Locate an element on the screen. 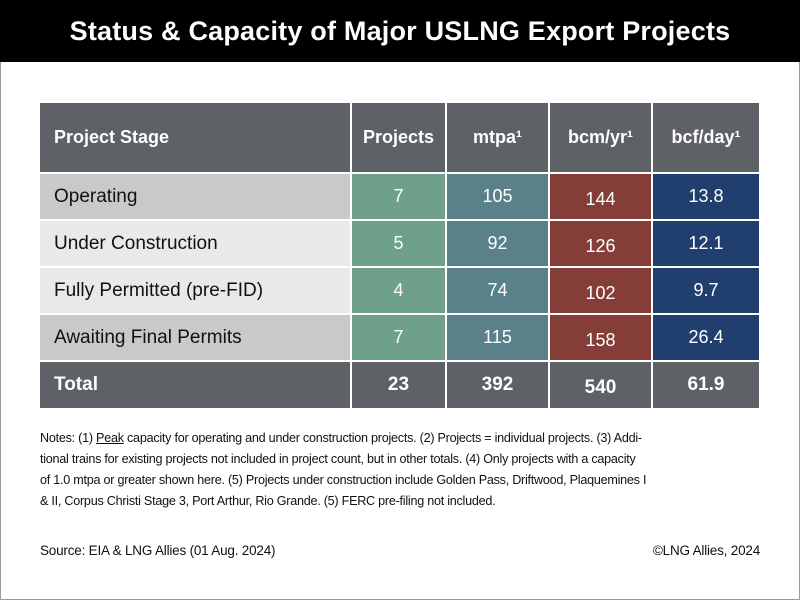 Image resolution: width=800 pixels, height=600 pixels. table-row: Awaiting Final Permits 7 115 158 26.4 is located at coordinates (399, 337).